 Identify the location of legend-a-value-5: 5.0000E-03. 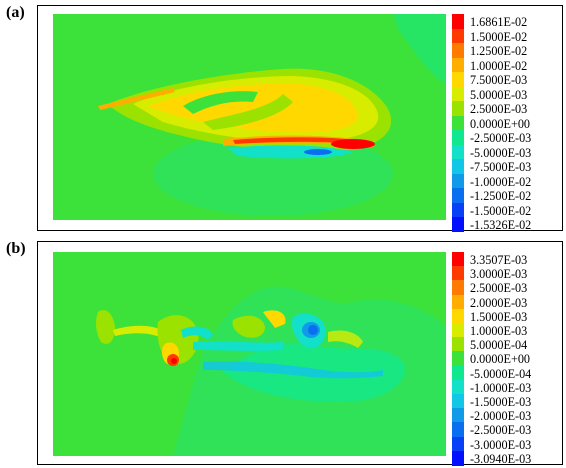
(499, 94).